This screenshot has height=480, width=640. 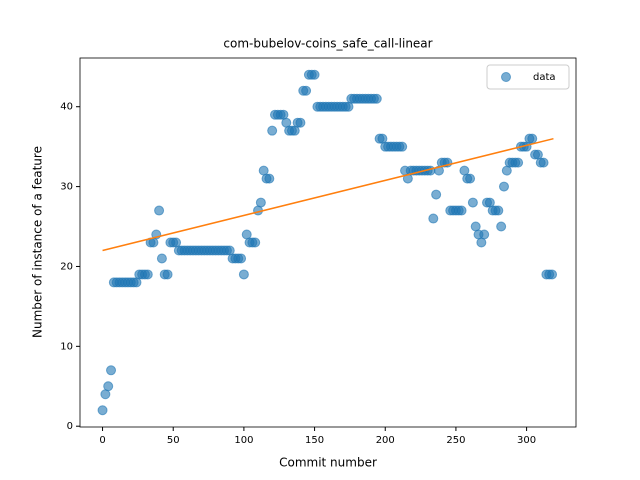 I want to click on y-tick-label: 20, so click(x=66, y=266).